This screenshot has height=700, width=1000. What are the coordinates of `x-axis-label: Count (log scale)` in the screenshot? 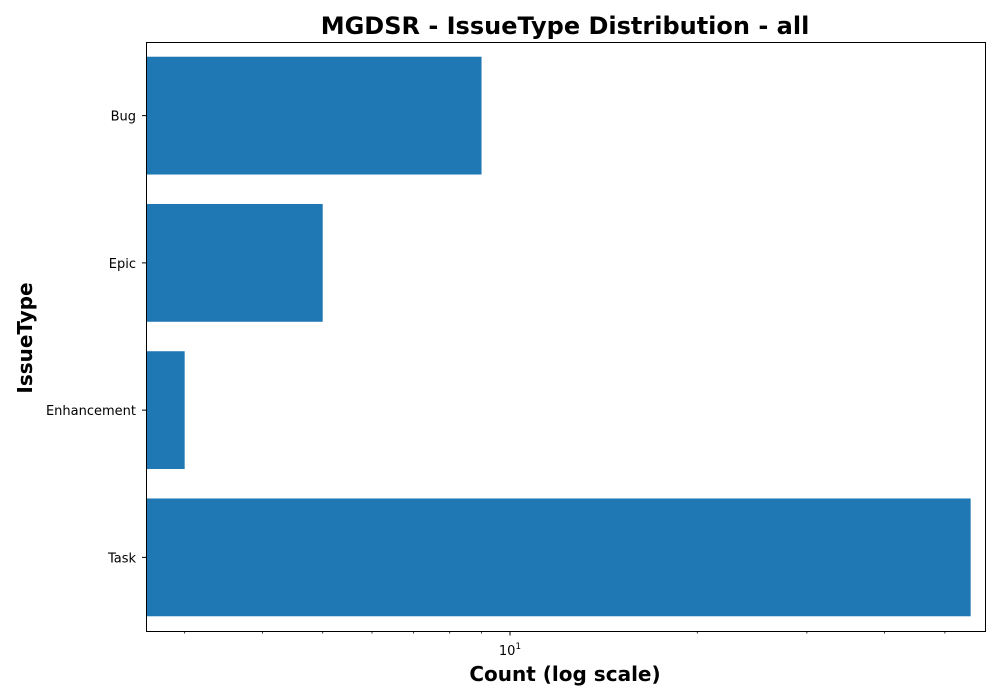 It's located at (564, 674).